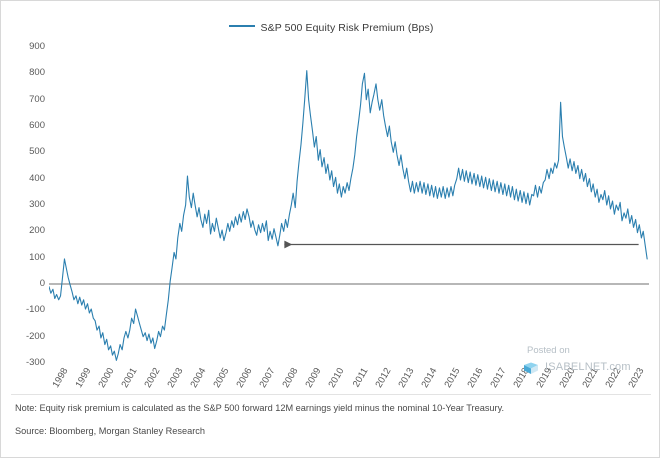 The width and height of the screenshot is (660, 458). What do you see at coordinates (35, 336) in the screenshot?
I see `y-tick-label: -200` at bounding box center [35, 336].